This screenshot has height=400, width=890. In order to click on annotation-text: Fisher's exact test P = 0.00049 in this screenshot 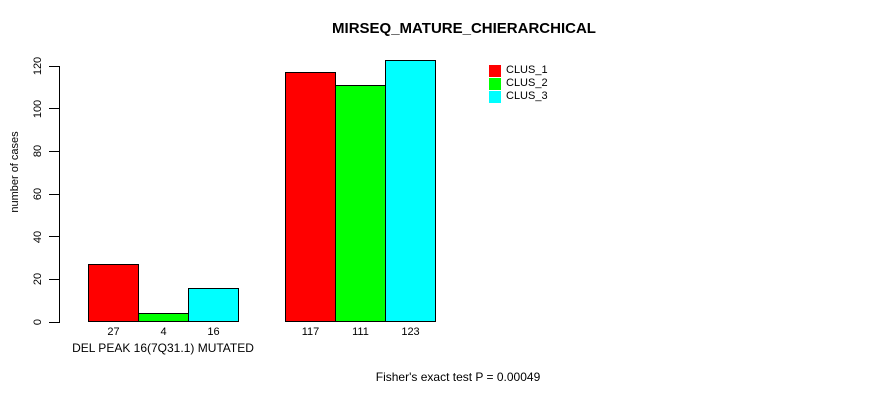, I will do `click(458, 377)`.